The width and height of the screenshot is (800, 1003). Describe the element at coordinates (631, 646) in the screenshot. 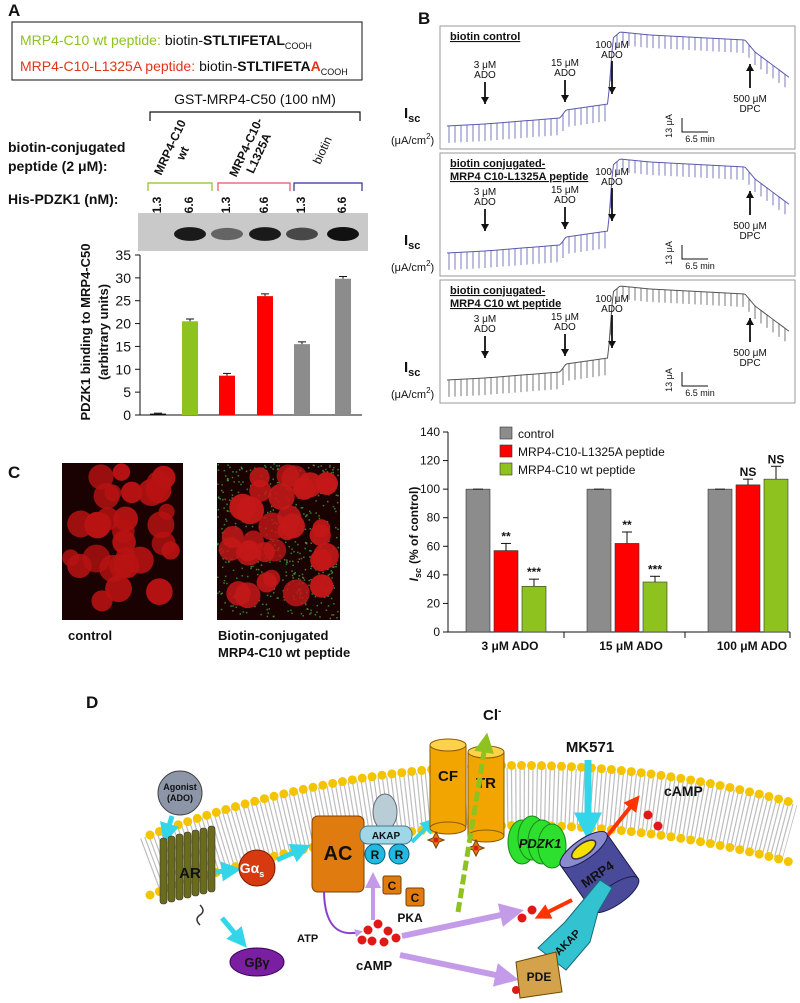

I see `x-tick-label: 15 μM ADO` at that location.